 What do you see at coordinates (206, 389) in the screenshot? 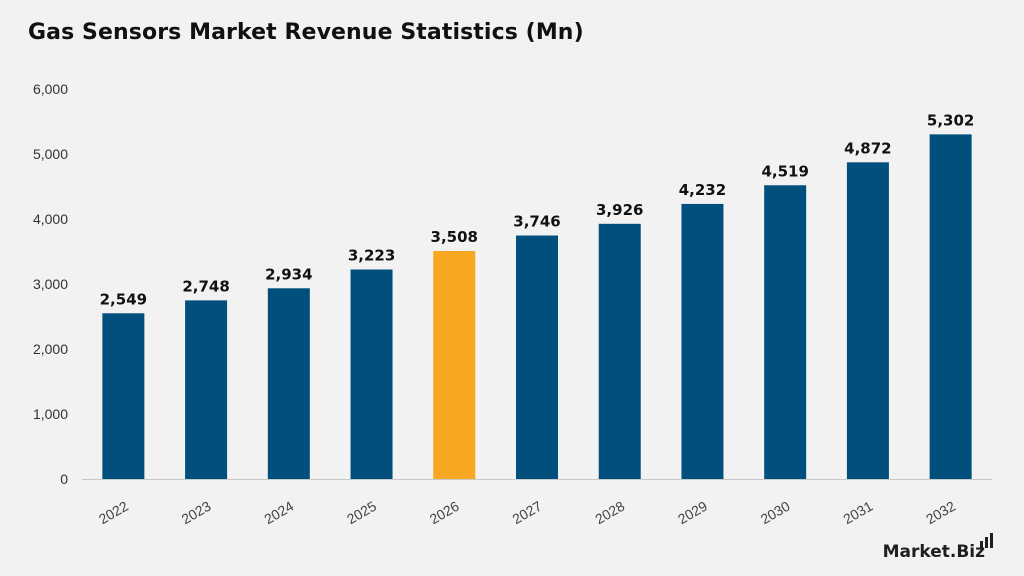
I see `bar-2023` at bounding box center [206, 389].